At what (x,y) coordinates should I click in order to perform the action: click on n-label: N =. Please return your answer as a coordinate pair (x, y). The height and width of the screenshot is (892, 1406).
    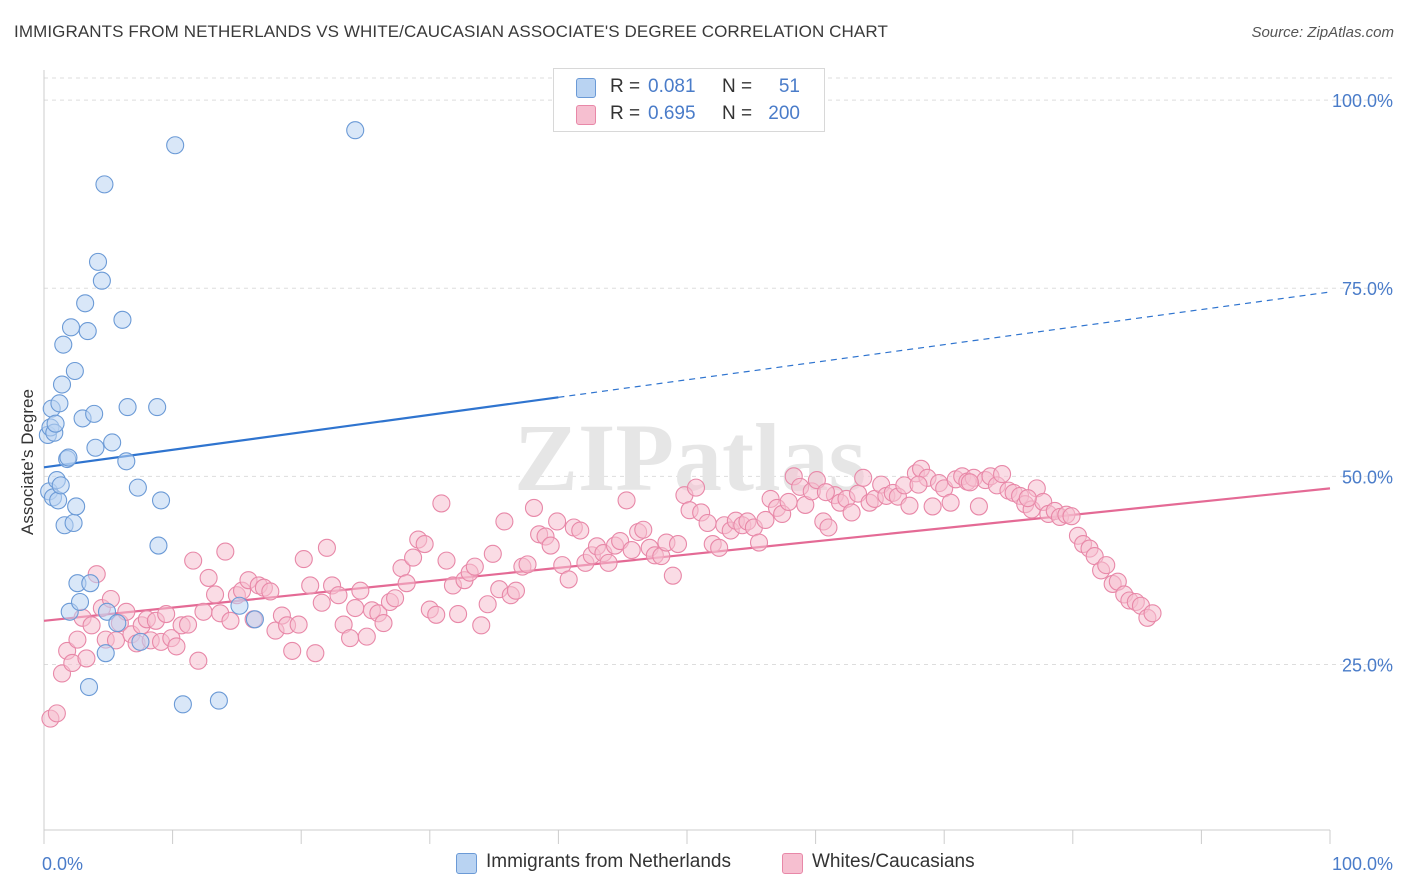
    Looking at the image, I should click on (737, 113).